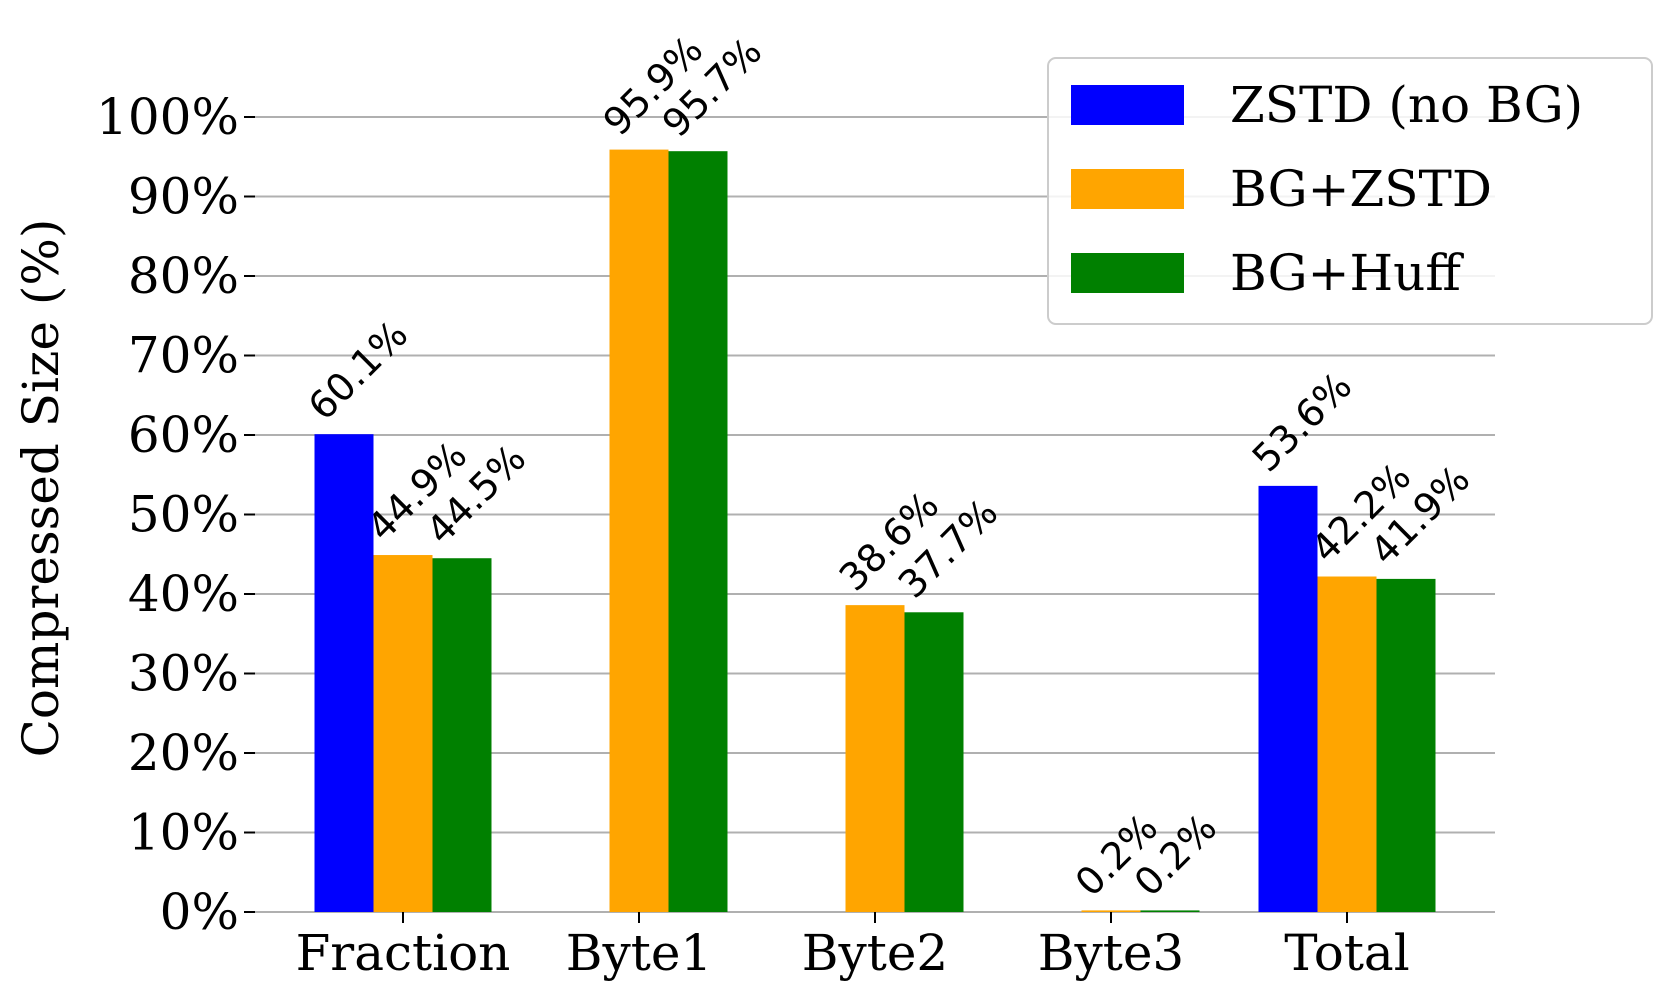  I want to click on x-tick-label: Byte2, so click(875, 953).